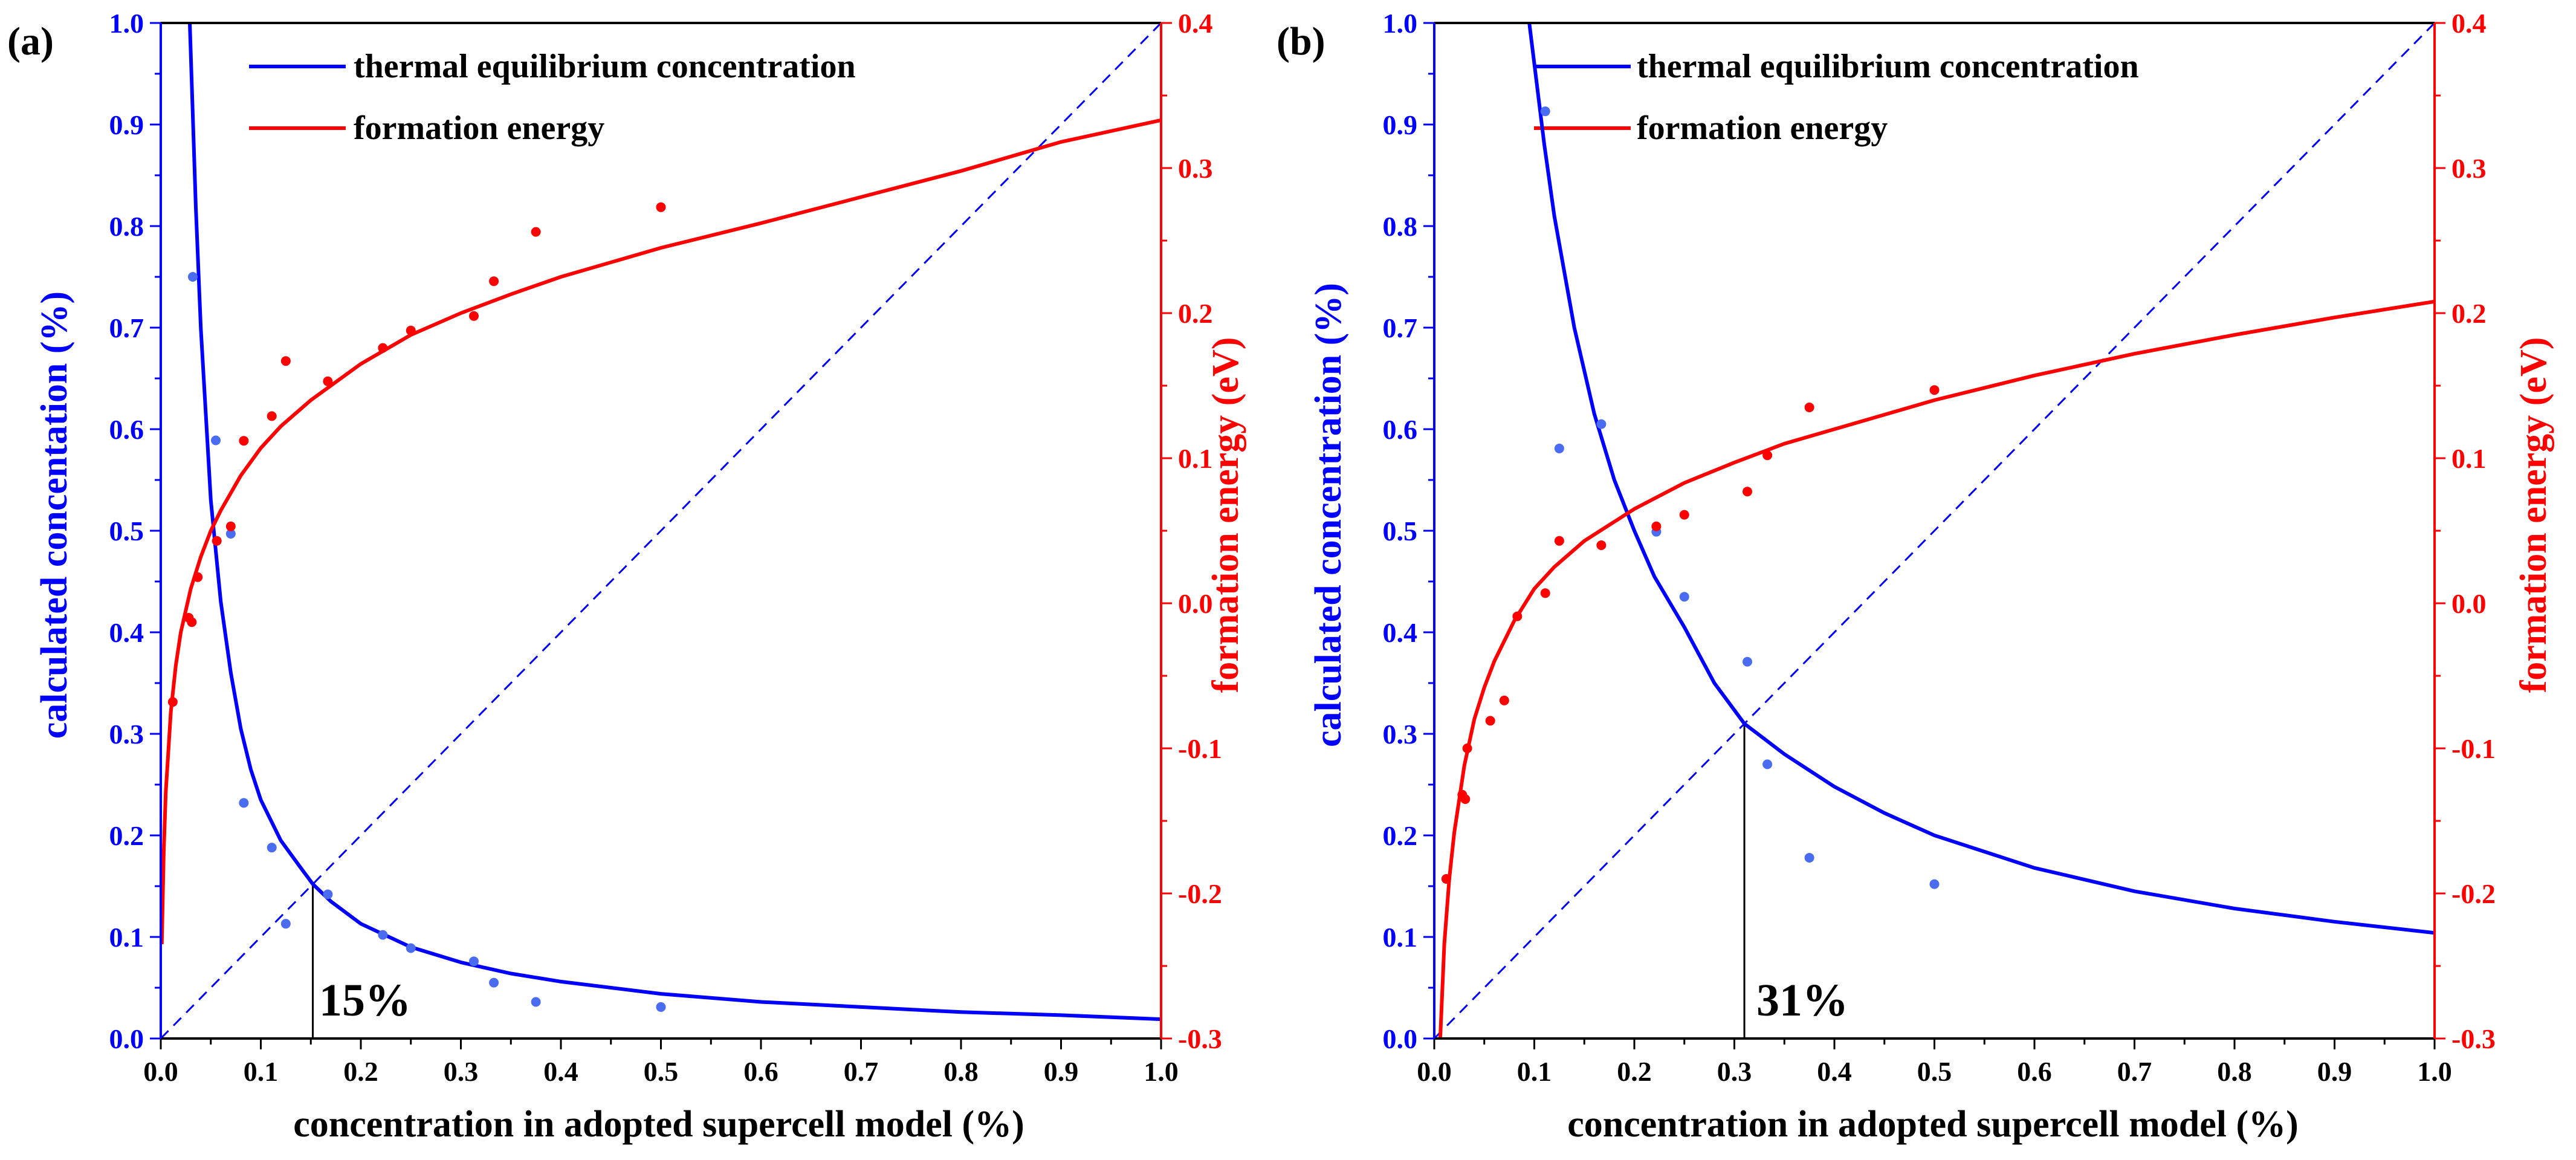 This screenshot has width=2576, height=1160. I want to click on y-left-tick-label: 0.7, so click(1400, 328).